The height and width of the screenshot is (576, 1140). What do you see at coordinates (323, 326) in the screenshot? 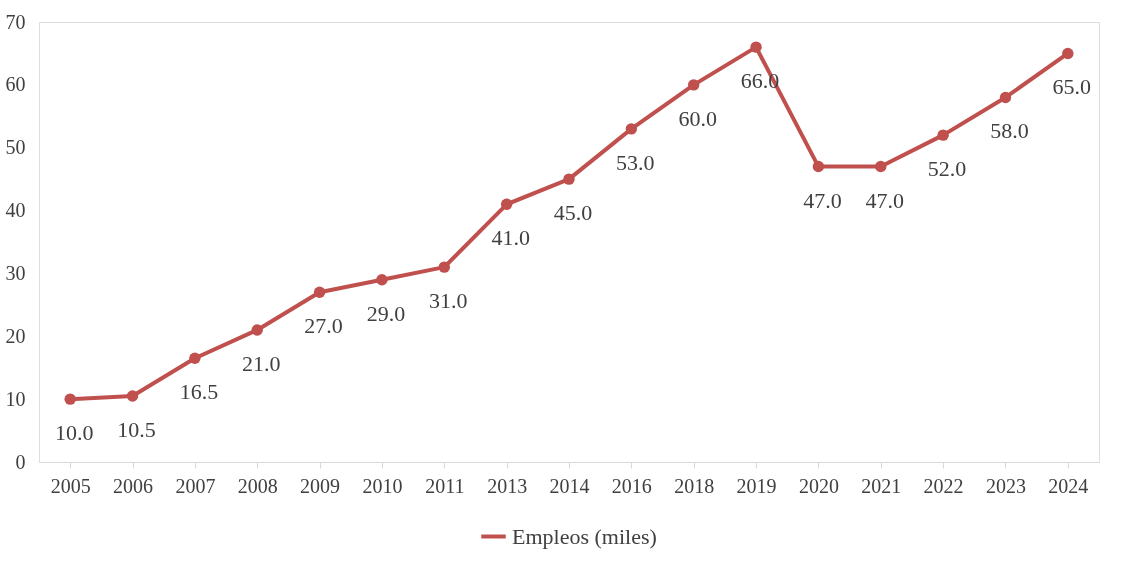
I see `text: 27.0` at bounding box center [323, 326].